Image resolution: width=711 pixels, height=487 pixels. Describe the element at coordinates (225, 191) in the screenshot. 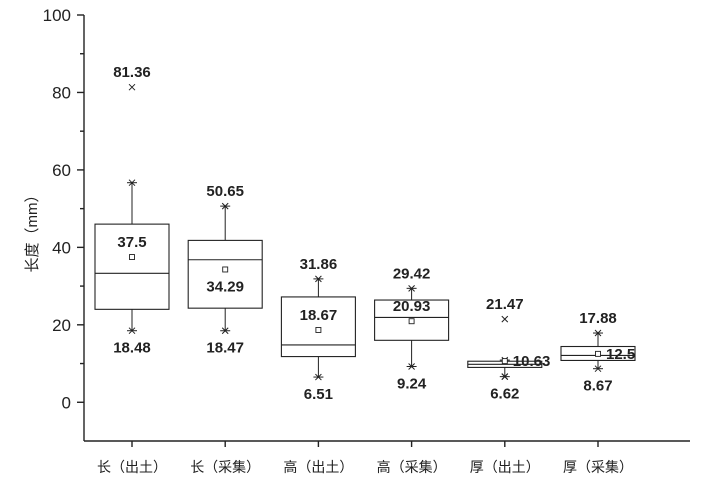

I see `data-label: 50.65` at that location.